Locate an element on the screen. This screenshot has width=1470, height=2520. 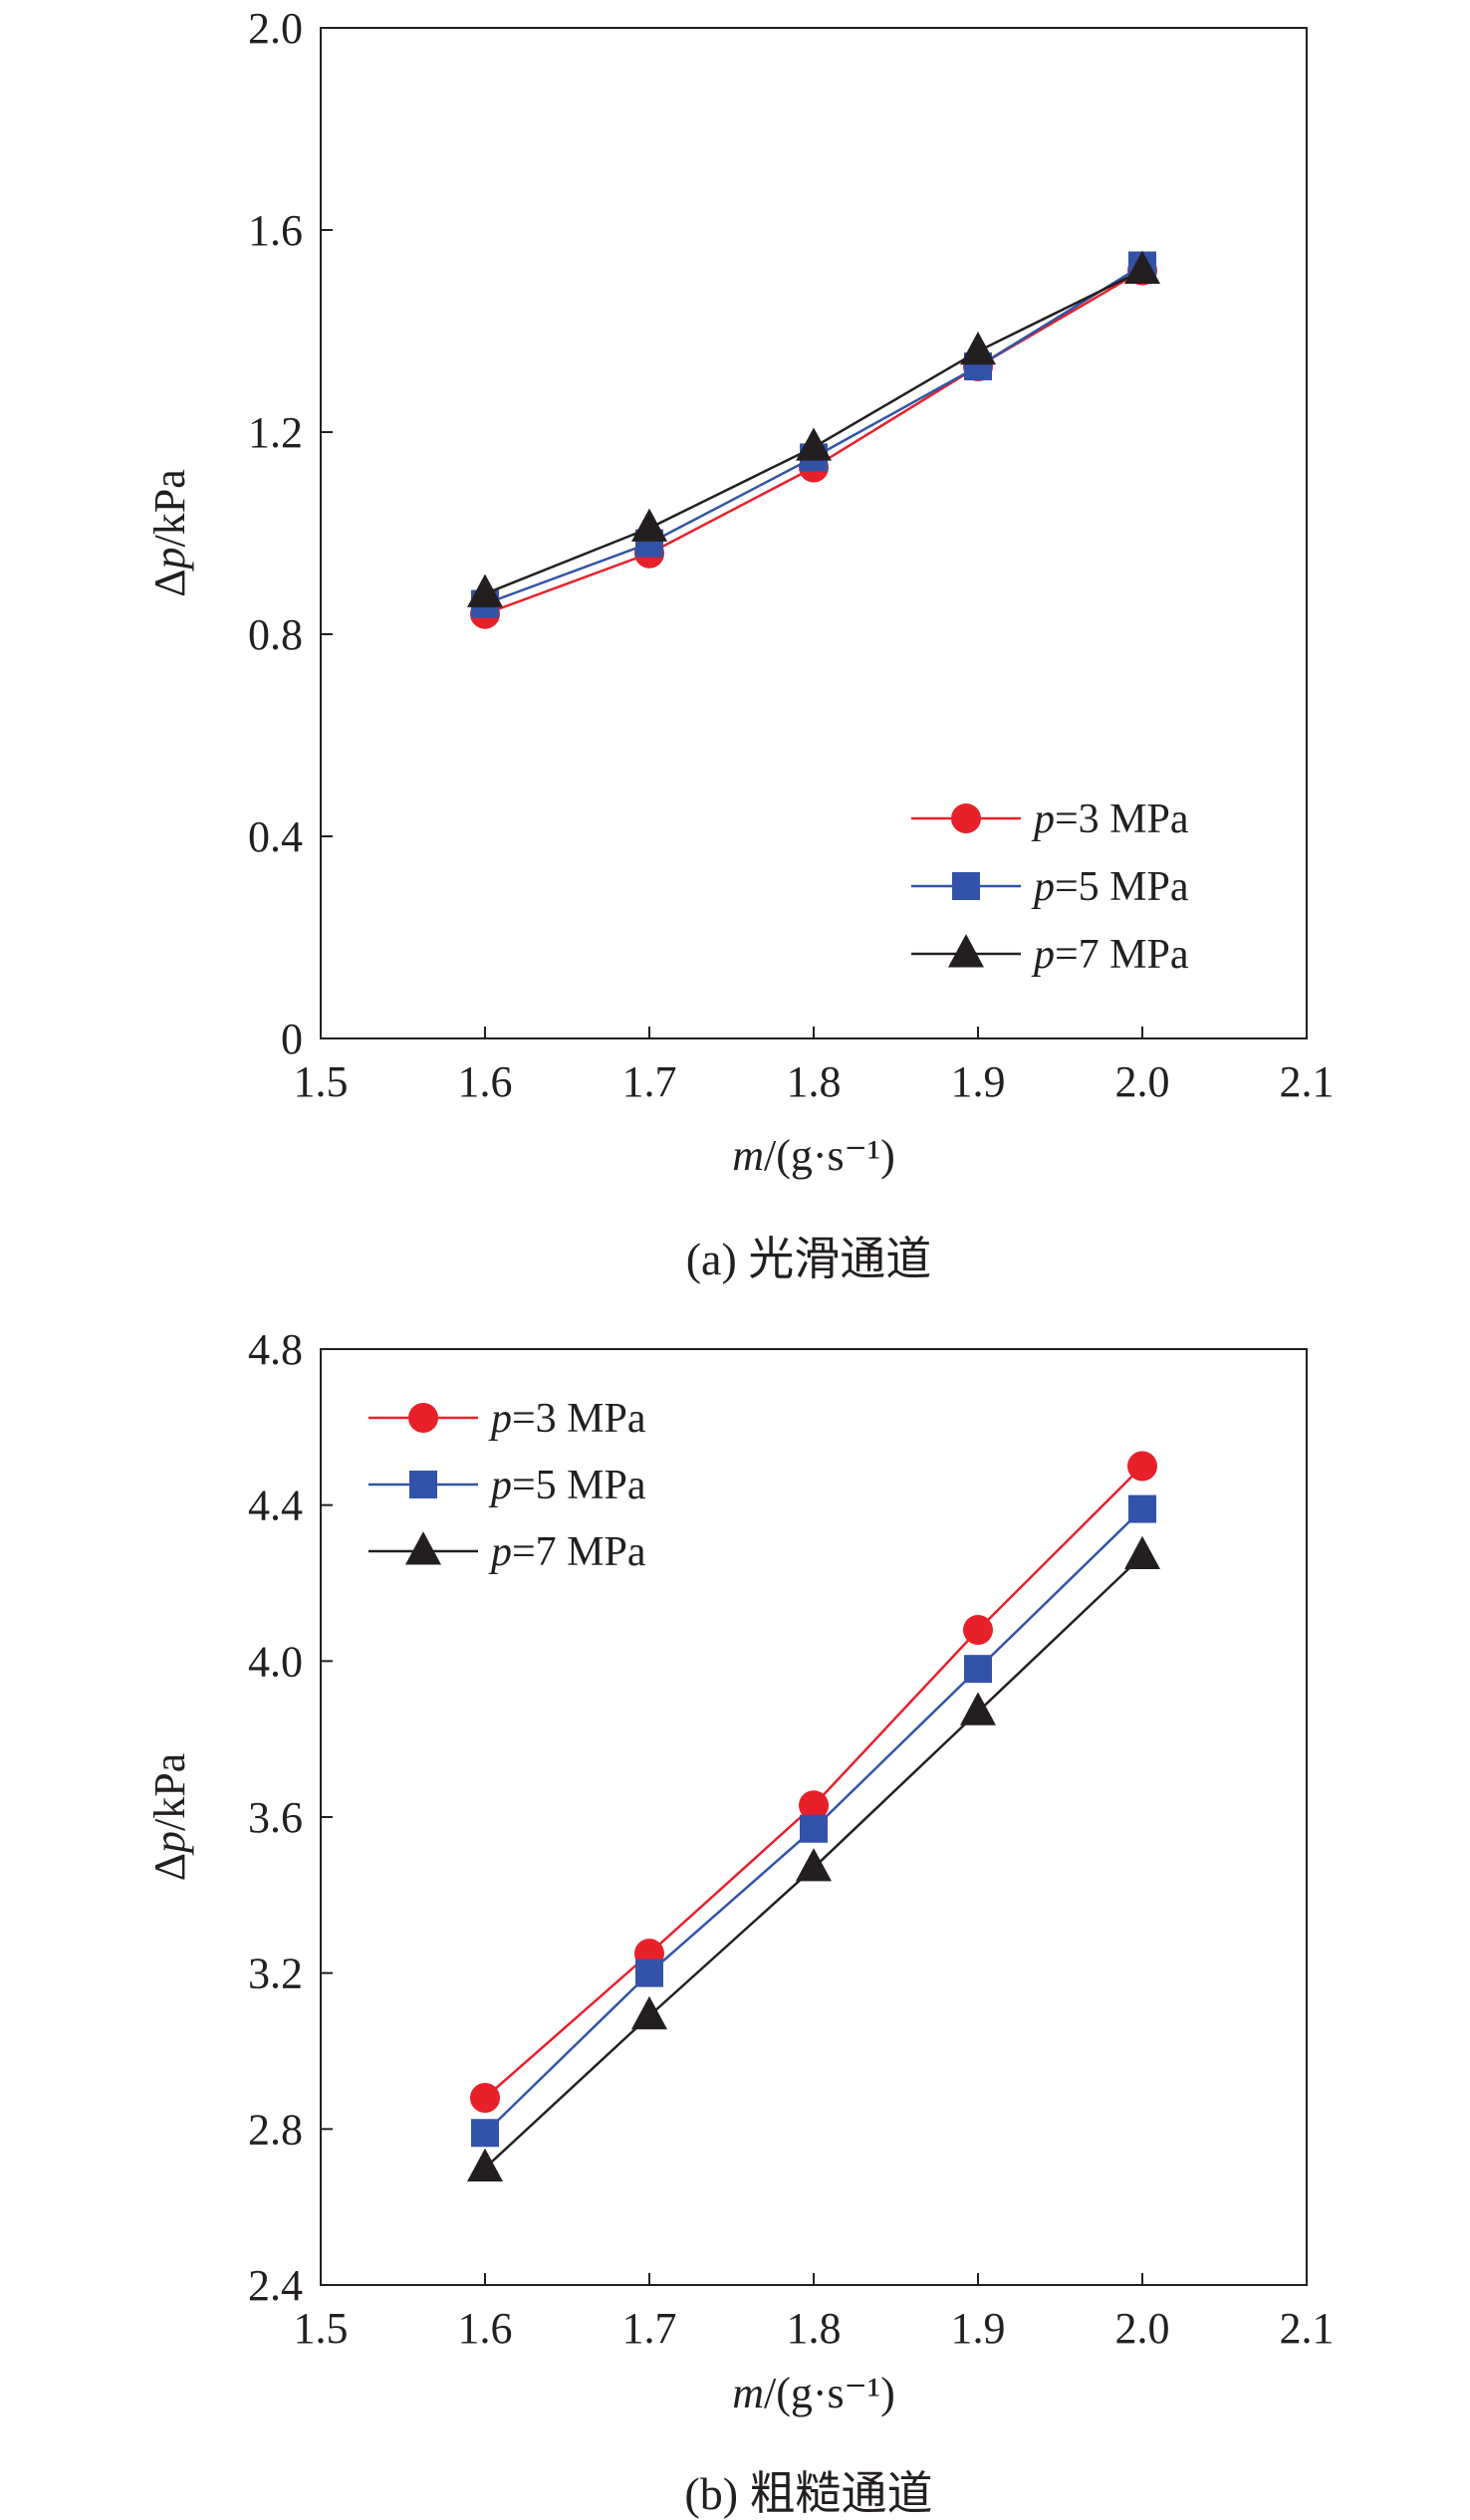
y-tick-label: 0.8 is located at coordinates (276, 634).